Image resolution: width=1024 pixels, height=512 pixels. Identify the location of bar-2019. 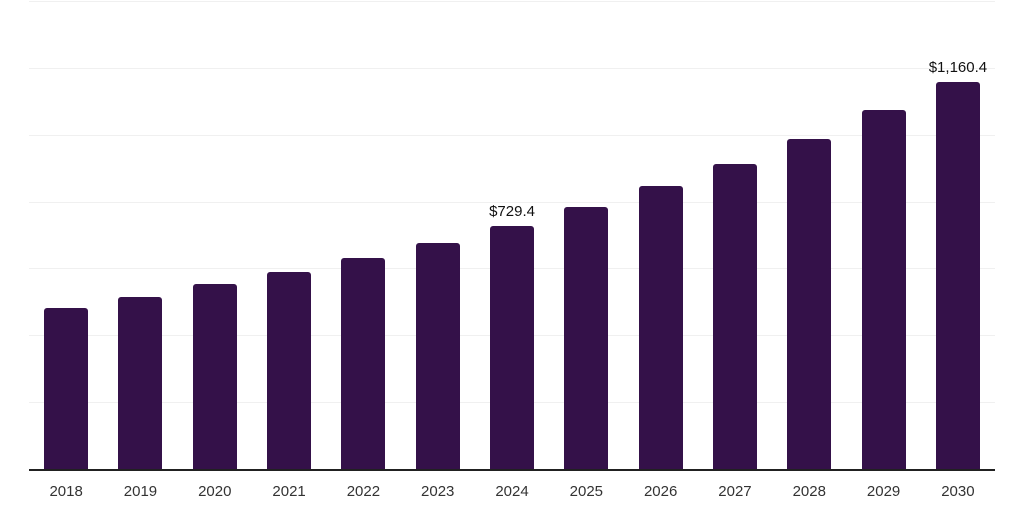
(140, 383).